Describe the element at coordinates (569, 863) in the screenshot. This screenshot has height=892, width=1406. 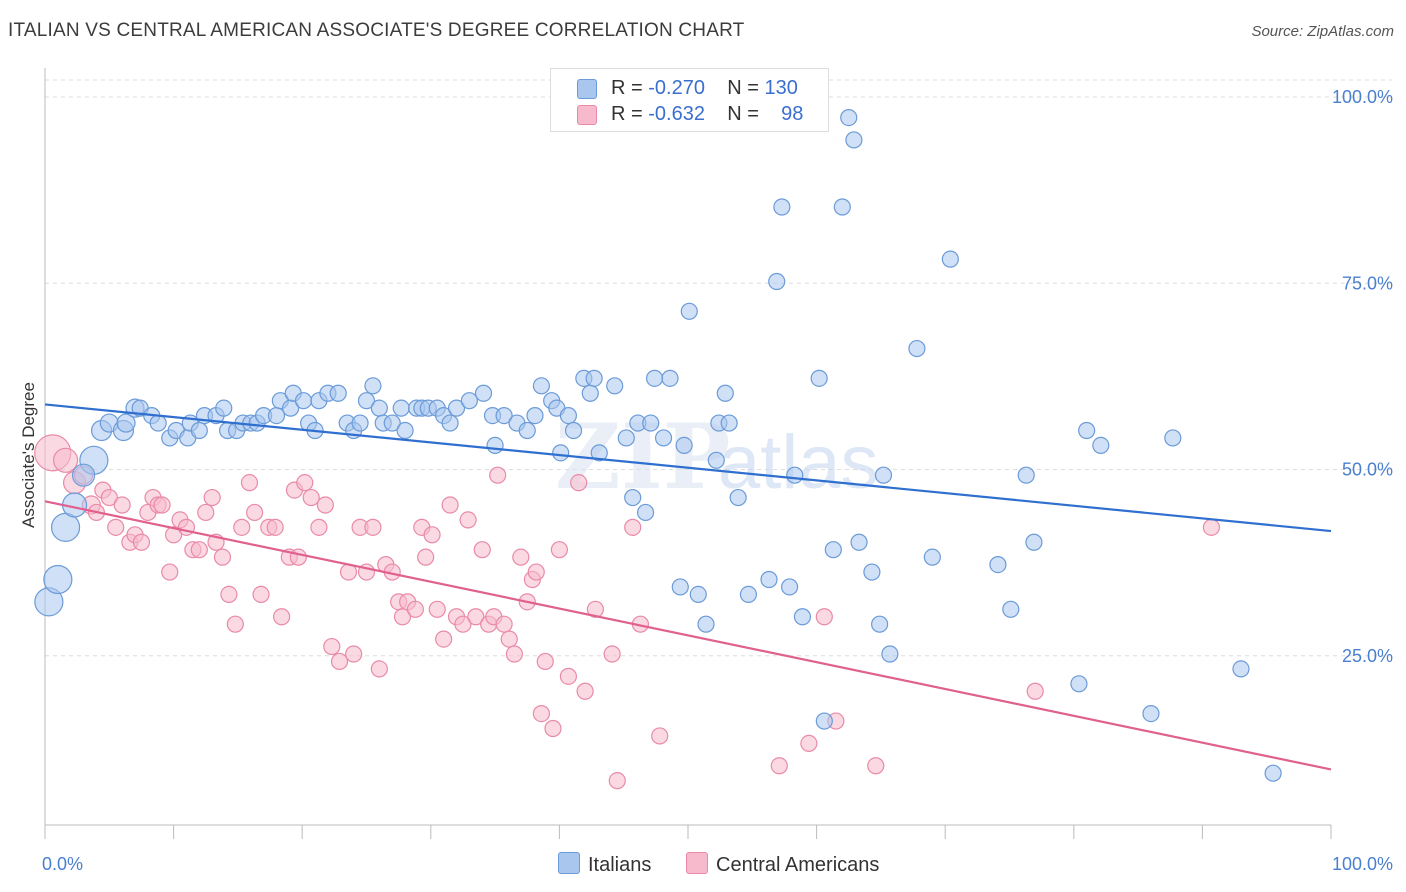
I see `italians-swatch-bottom` at that location.